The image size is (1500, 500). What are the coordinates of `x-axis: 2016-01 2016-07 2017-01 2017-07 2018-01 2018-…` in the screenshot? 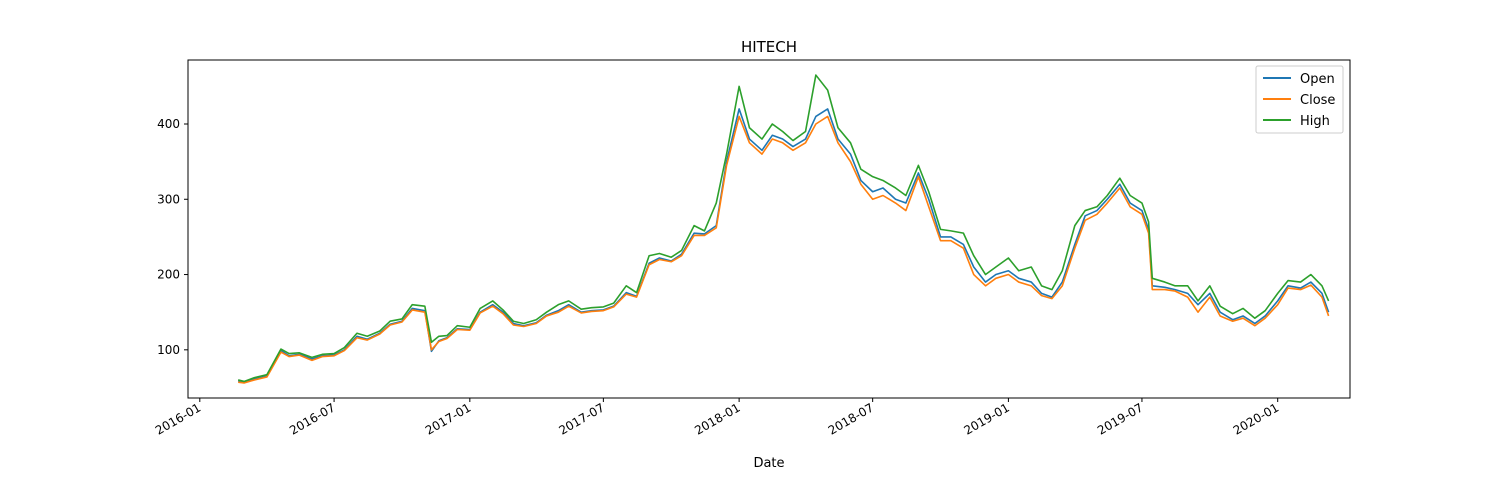 It's located at (717, 418).